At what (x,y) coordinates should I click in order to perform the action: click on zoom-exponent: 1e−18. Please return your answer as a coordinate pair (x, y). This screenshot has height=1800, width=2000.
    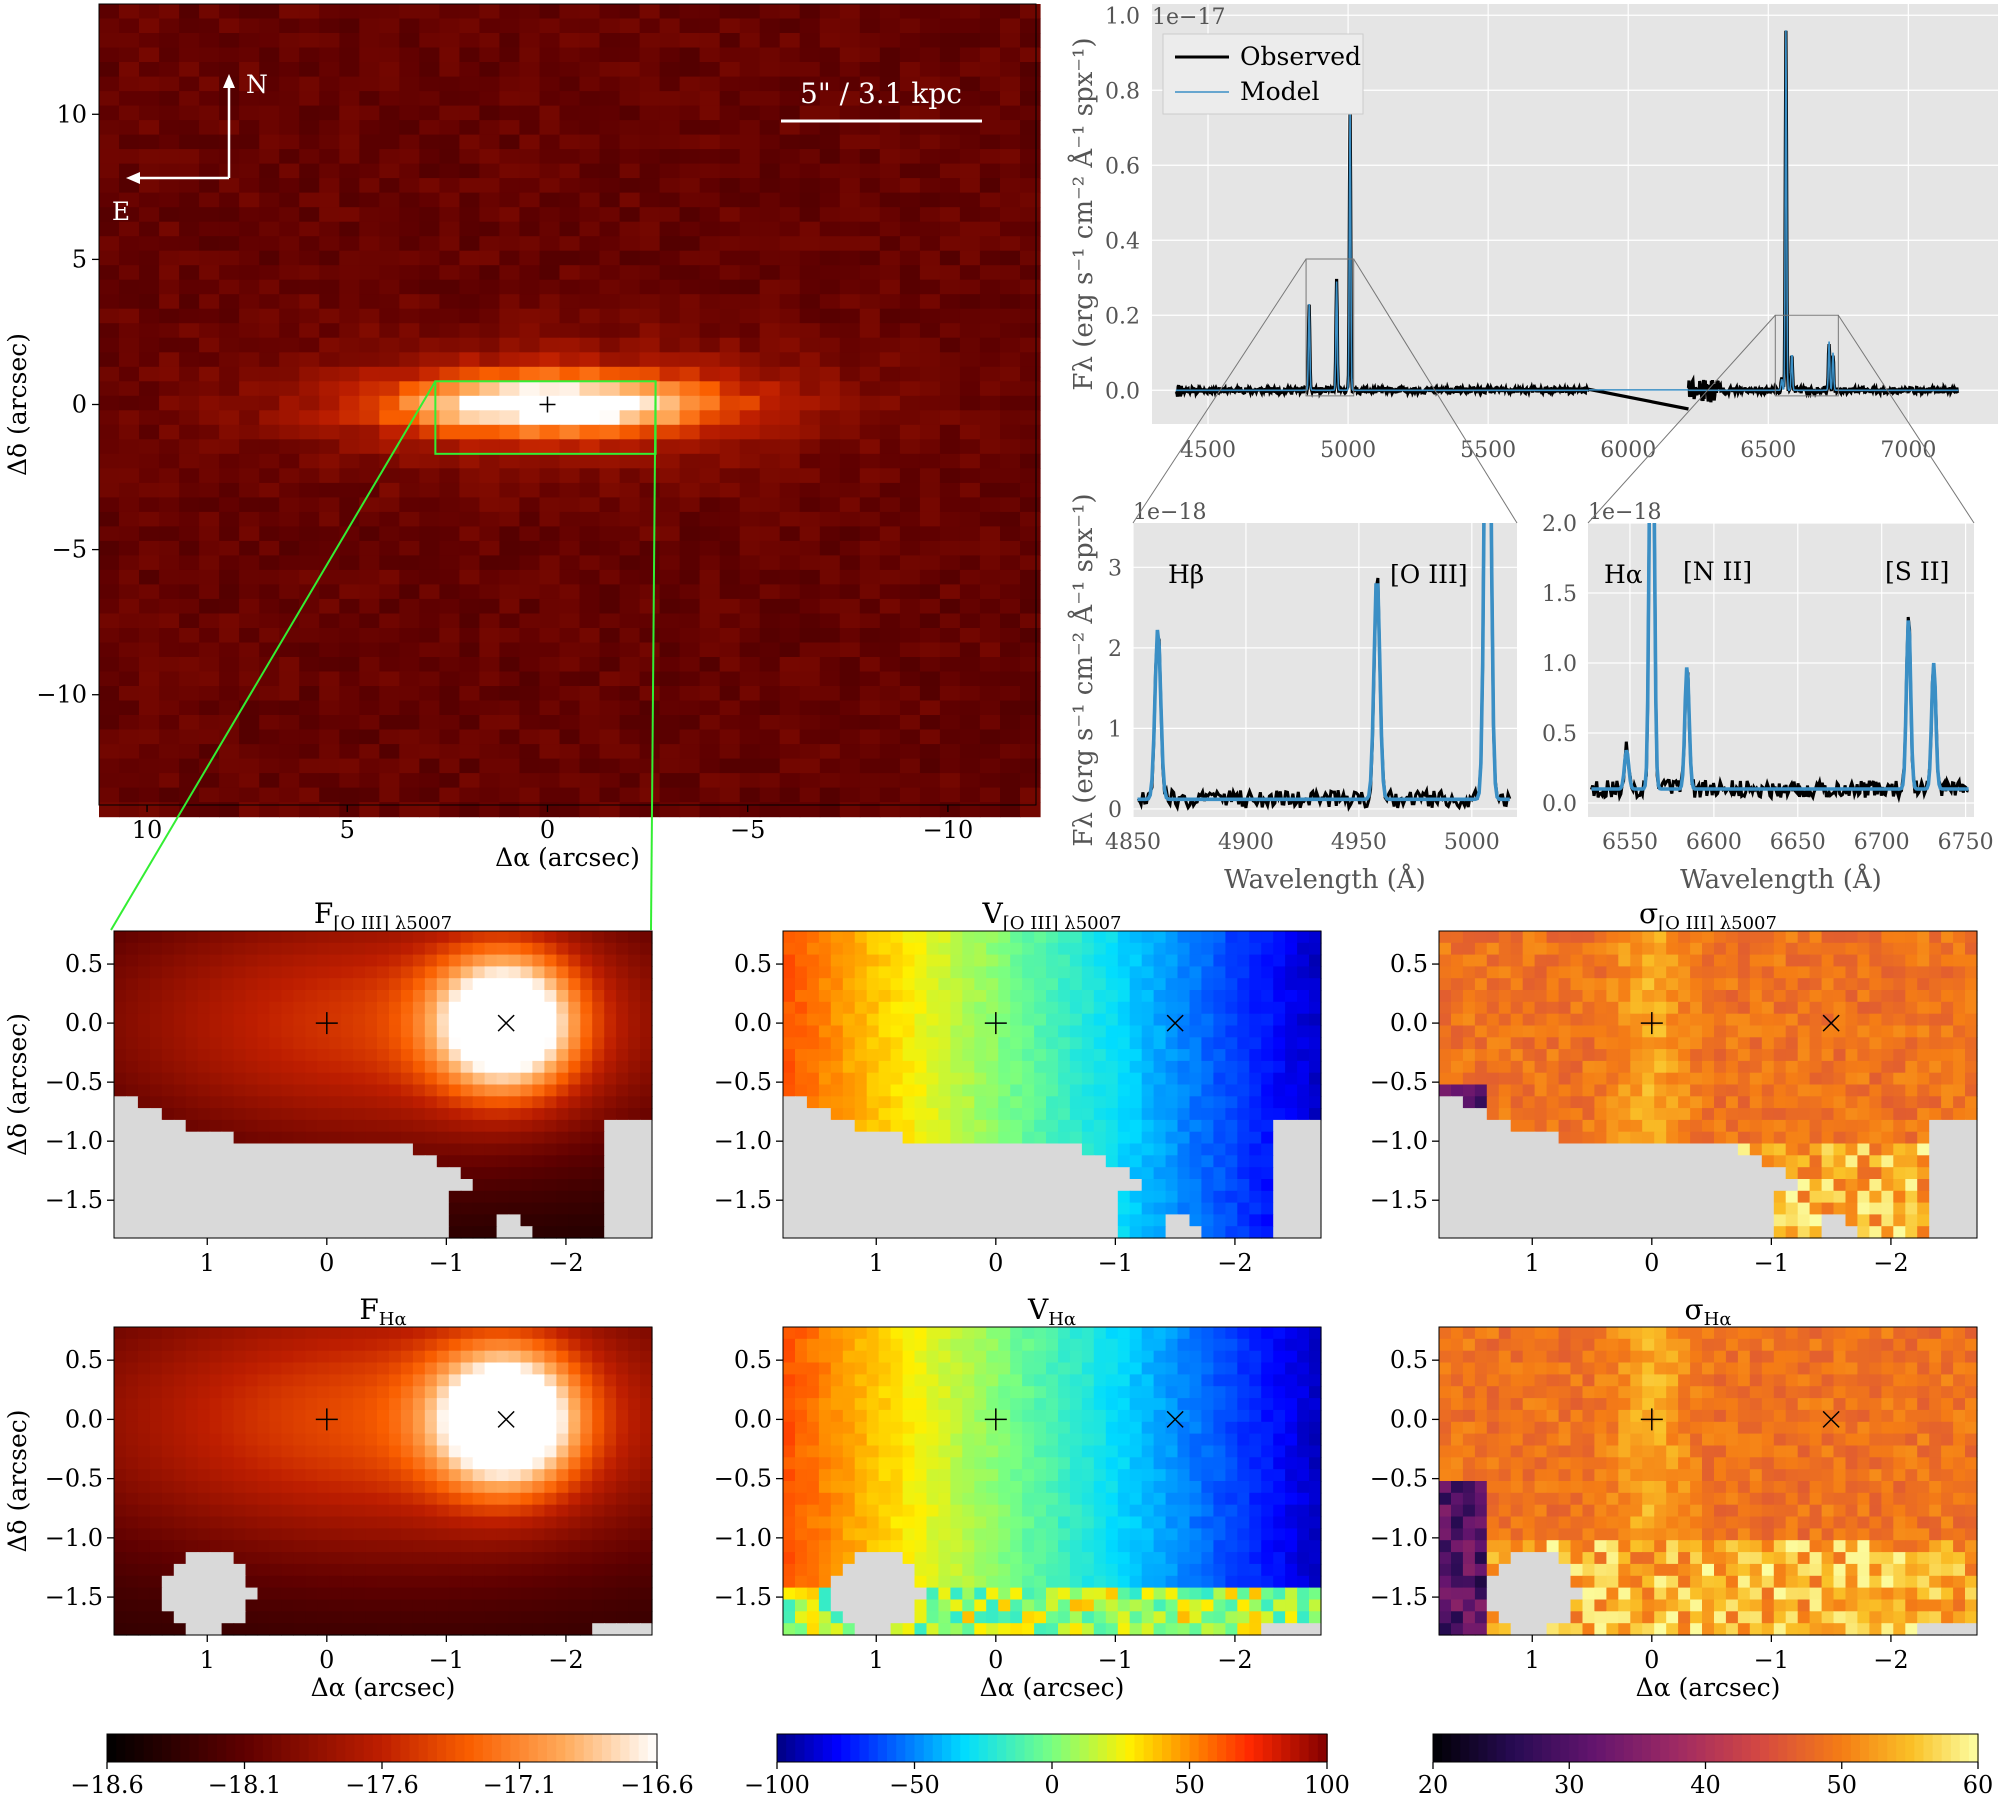
    Looking at the image, I should click on (1624, 512).